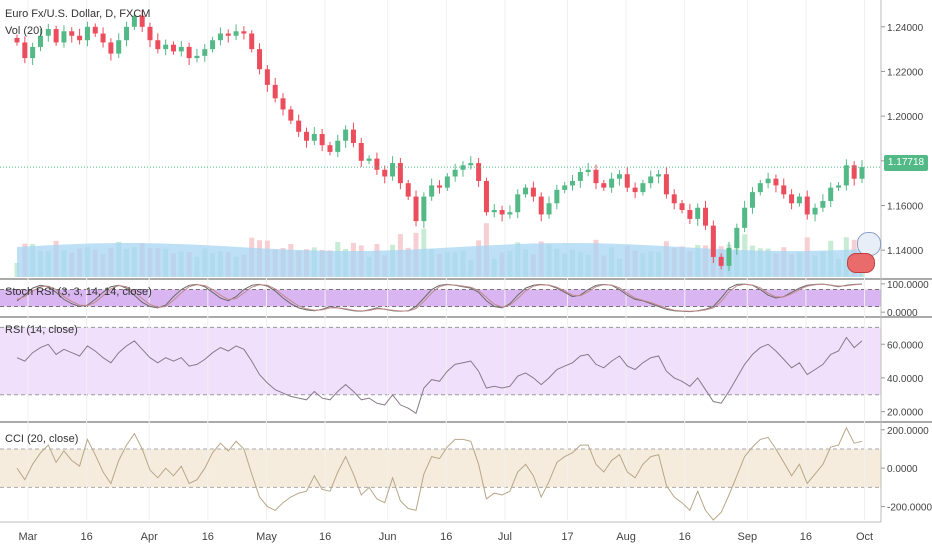 The width and height of the screenshot is (932, 555). I want to click on flag-country-icon, so click(861, 263).